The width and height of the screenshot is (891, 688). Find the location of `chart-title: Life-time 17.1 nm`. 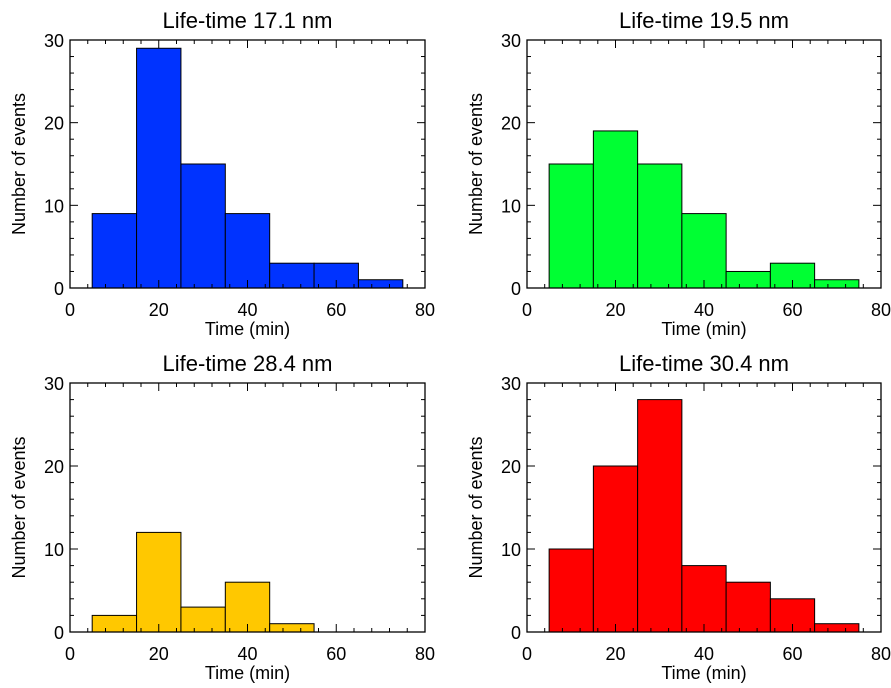

chart-title: Life-time 17.1 nm is located at coordinates (248, 20).